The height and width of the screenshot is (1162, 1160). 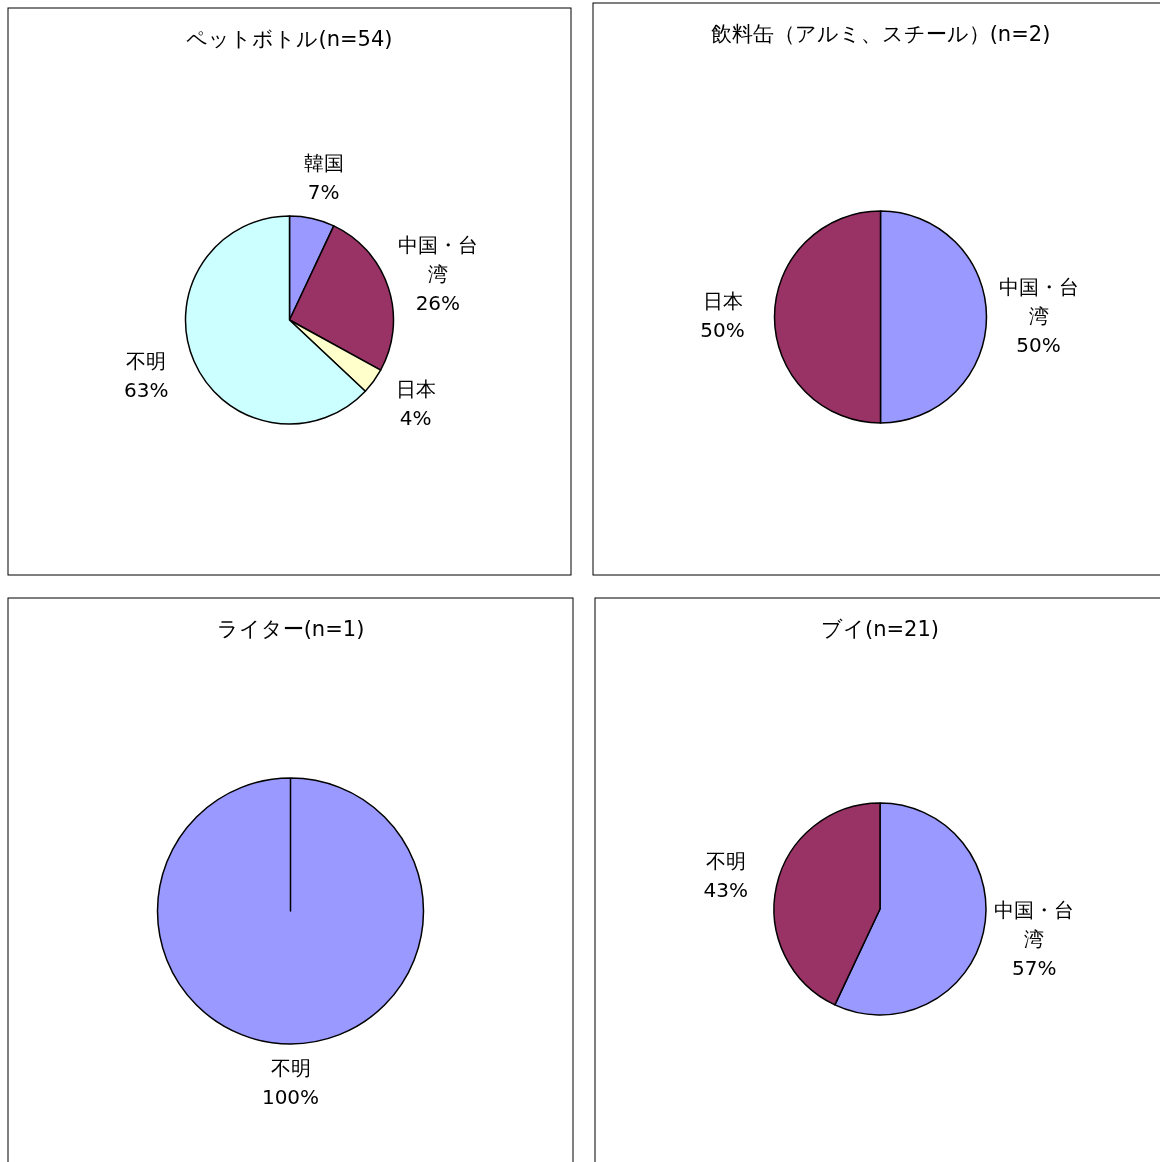 What do you see at coordinates (880, 629) in the screenshot?
I see `chart-title: ブイ(n=21)` at bounding box center [880, 629].